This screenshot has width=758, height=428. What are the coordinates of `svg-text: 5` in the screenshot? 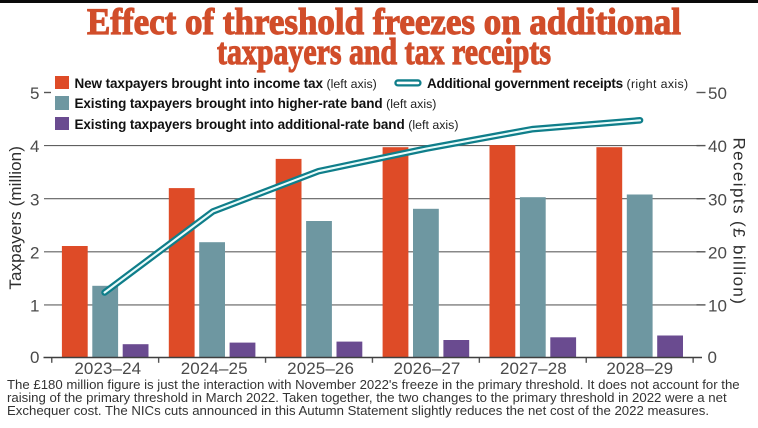 It's located at (34, 93).